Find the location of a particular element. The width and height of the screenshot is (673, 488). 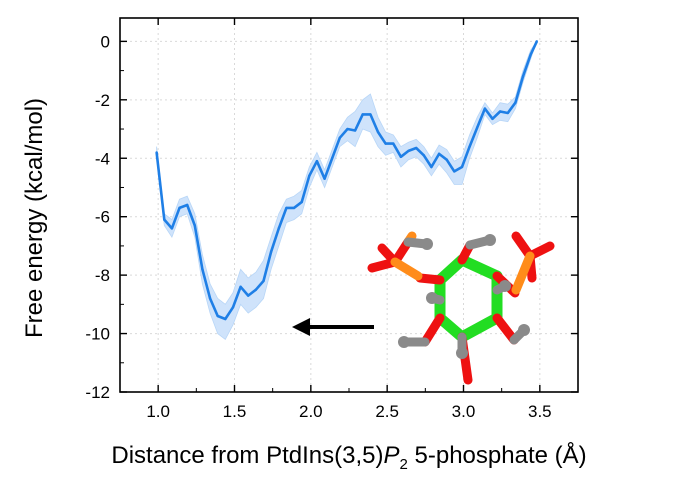

x-axis-title-prefix: Distance from PtdIns(3,5) is located at coordinates (247, 455).